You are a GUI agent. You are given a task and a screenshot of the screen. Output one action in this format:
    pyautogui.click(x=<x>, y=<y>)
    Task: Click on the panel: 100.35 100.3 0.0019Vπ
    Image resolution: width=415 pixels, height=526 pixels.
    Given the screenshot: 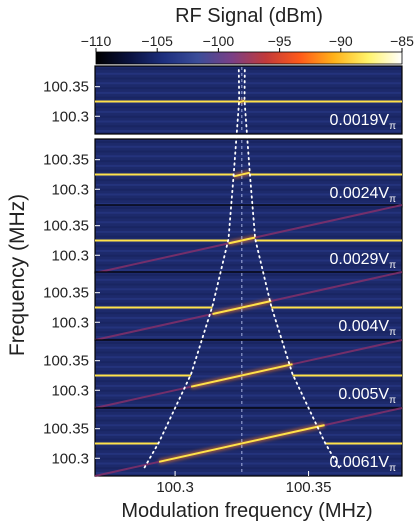 What is the action you would take?
    pyautogui.click(x=223, y=100)
    